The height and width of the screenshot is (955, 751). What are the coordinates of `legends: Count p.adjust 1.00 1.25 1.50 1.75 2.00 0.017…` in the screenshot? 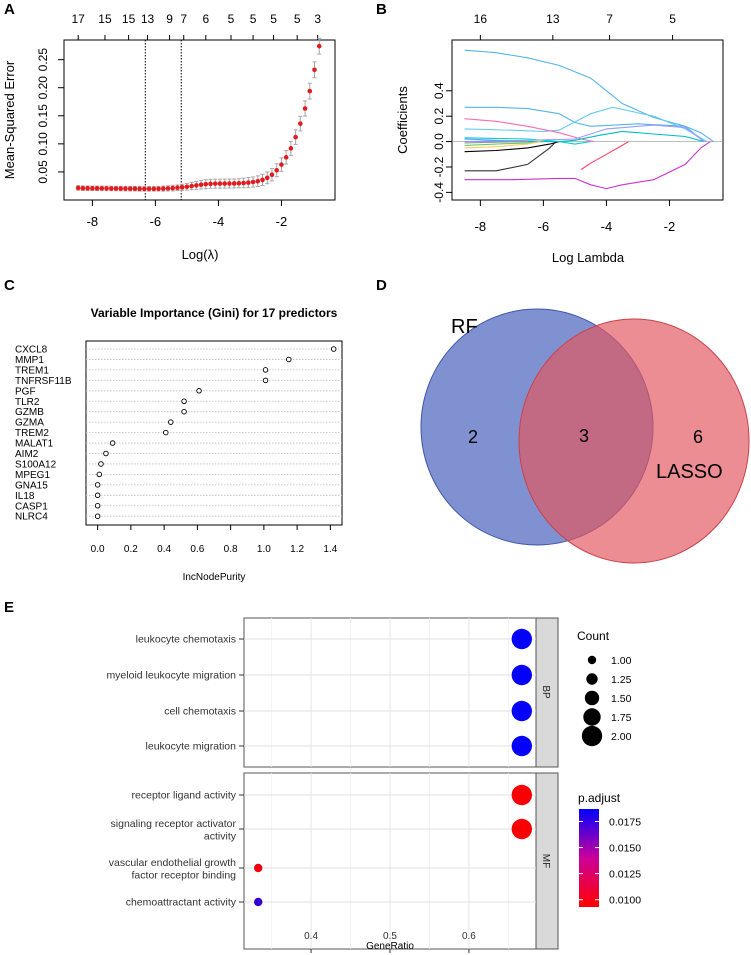 It's located at (609, 768).